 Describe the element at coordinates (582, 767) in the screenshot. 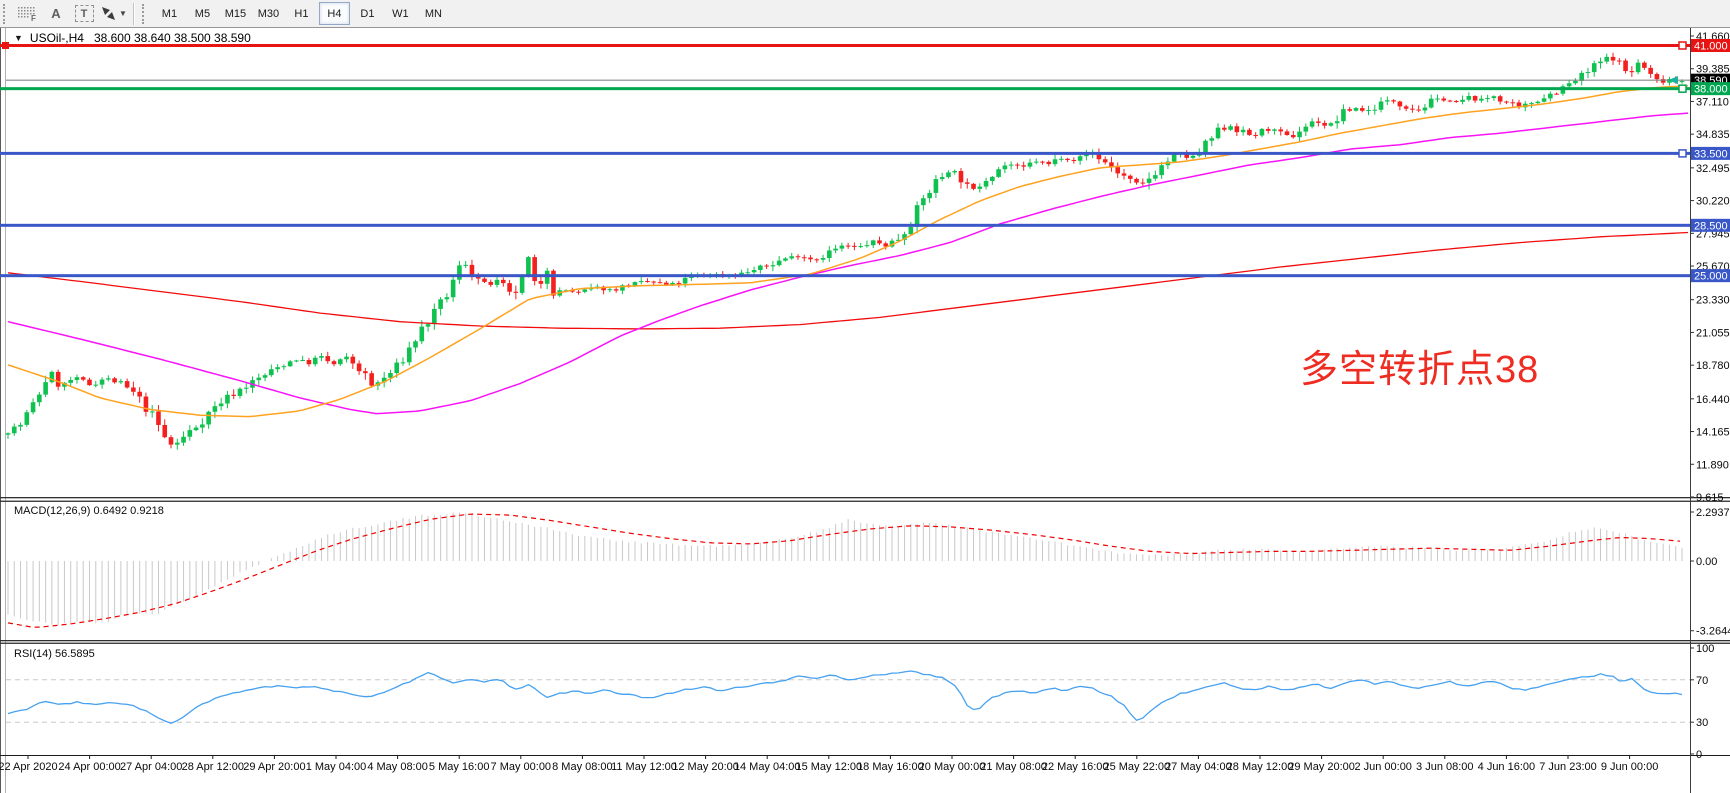

I see `svg-text: 8 May 08:00` at that location.